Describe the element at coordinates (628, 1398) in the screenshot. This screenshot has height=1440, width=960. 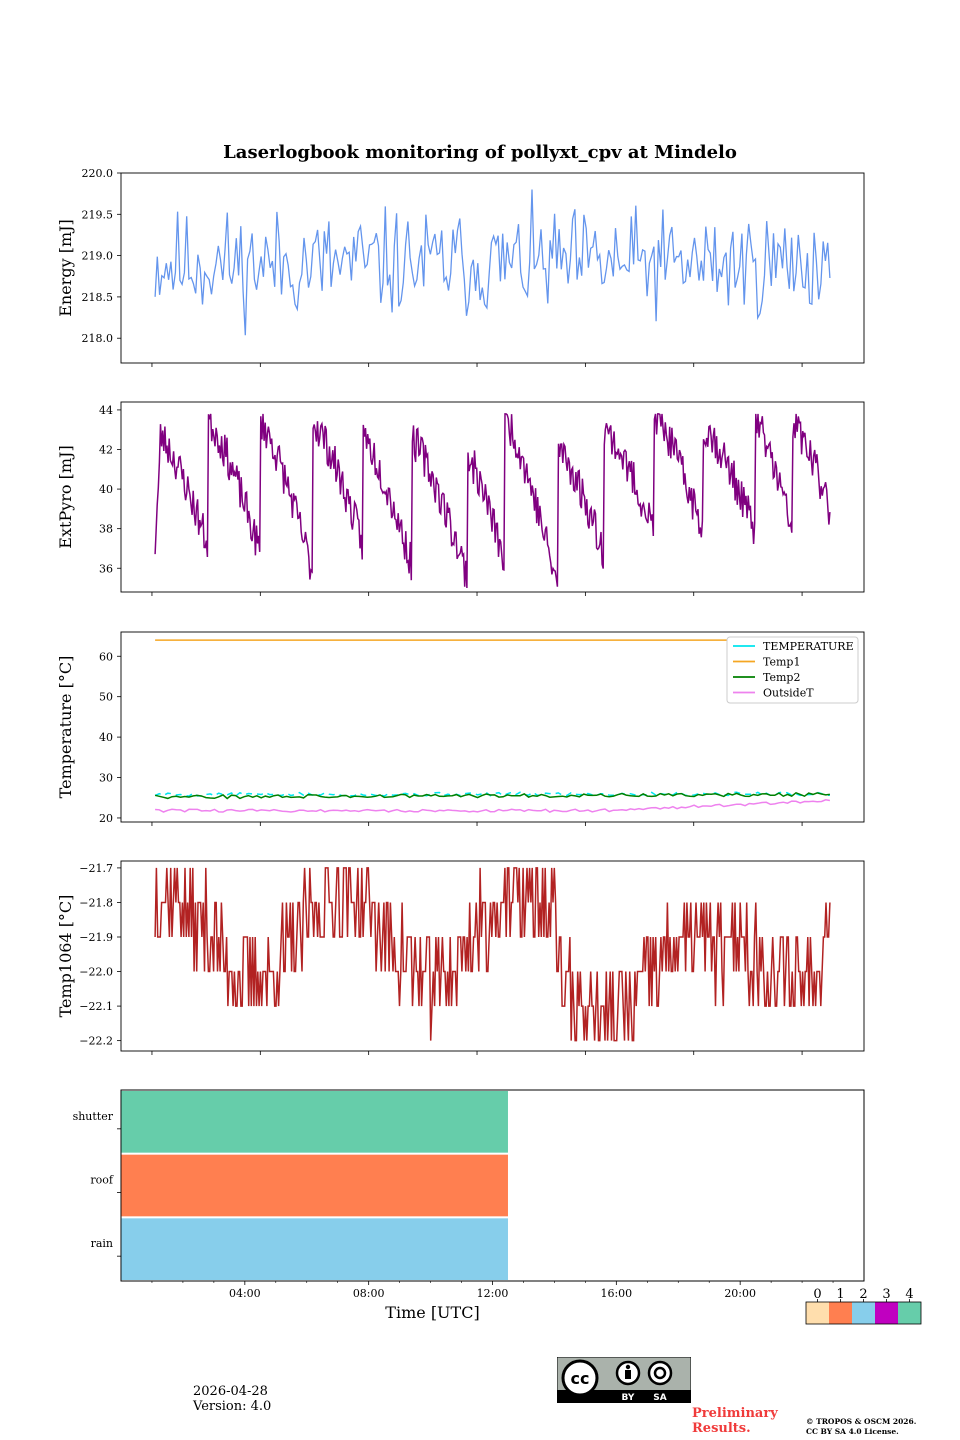
I see `by-label: BY` at that location.